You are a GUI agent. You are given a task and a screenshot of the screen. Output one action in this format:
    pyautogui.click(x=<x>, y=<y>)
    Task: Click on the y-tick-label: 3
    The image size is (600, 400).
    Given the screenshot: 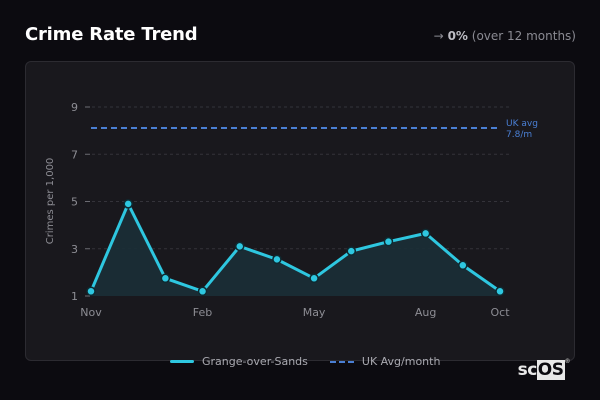 What is the action you would take?
    pyautogui.click(x=74, y=249)
    